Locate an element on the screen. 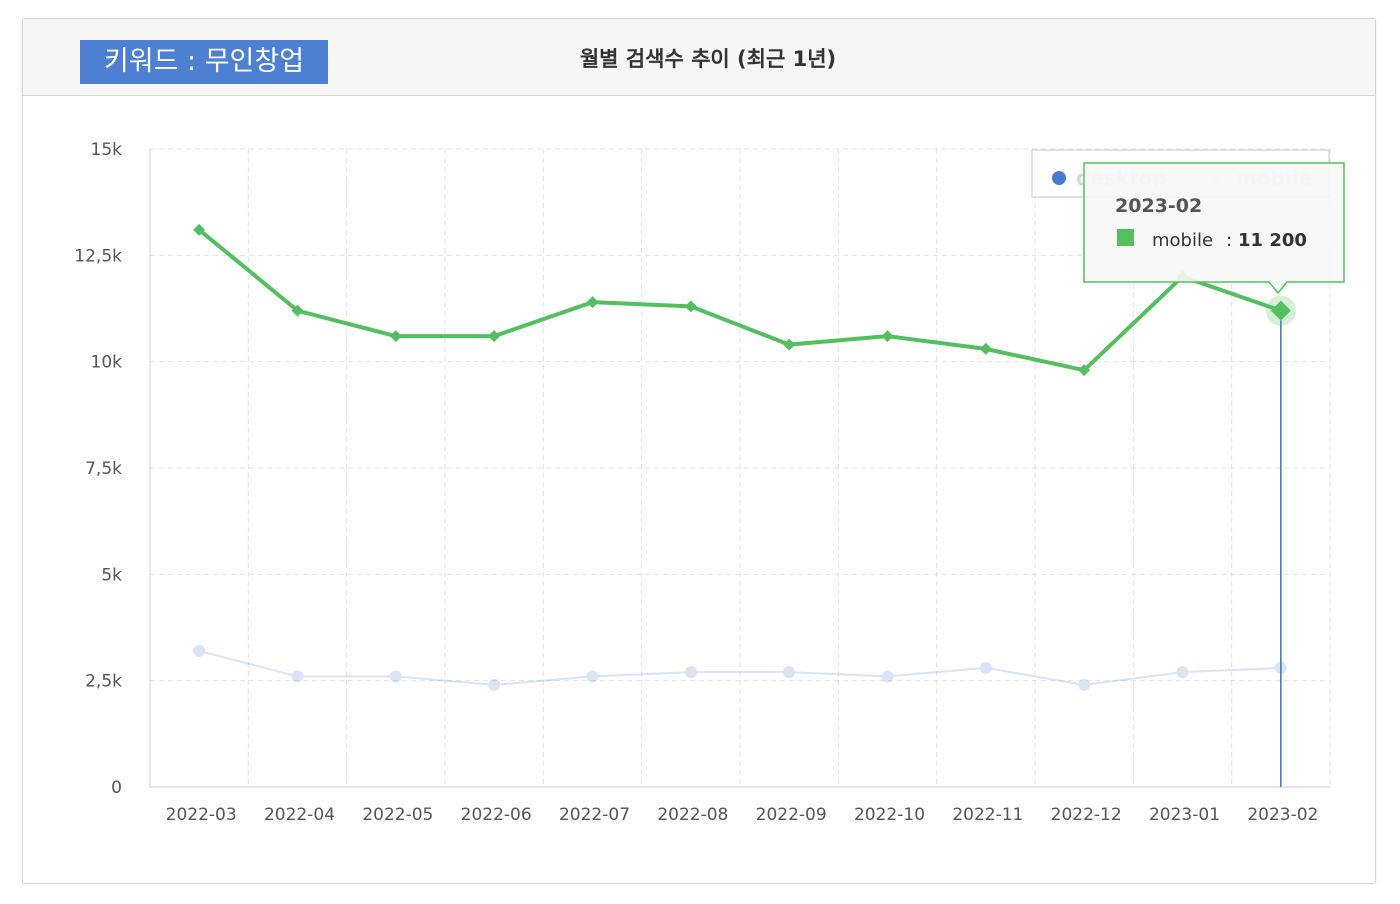  x-tick-label: 2022-10 is located at coordinates (889, 815).